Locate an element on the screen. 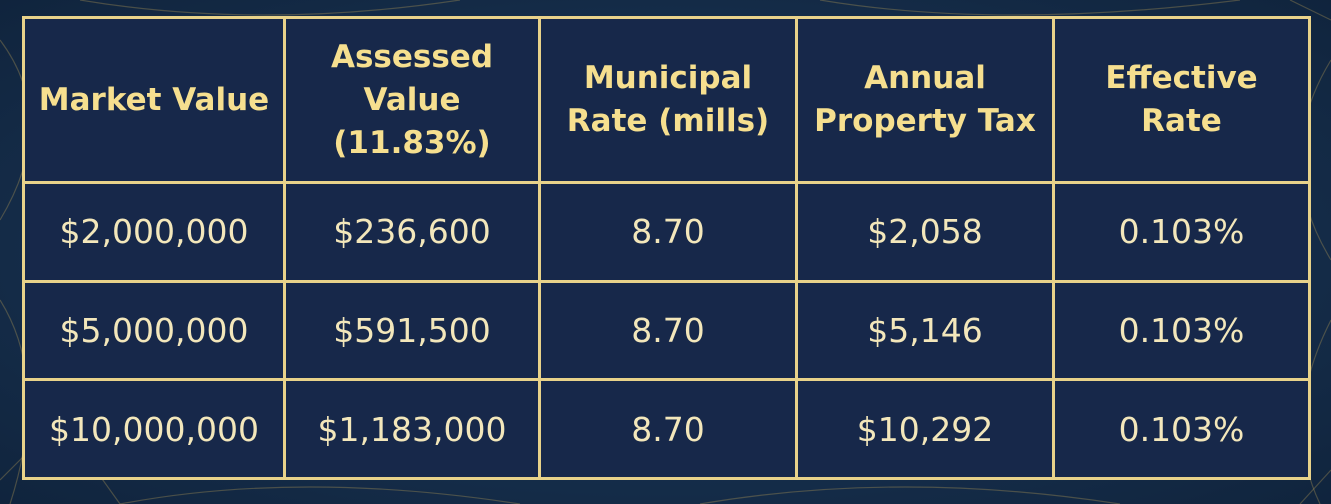 The height and width of the screenshot is (504, 1331). header-line: Municipal is located at coordinates (668, 78).